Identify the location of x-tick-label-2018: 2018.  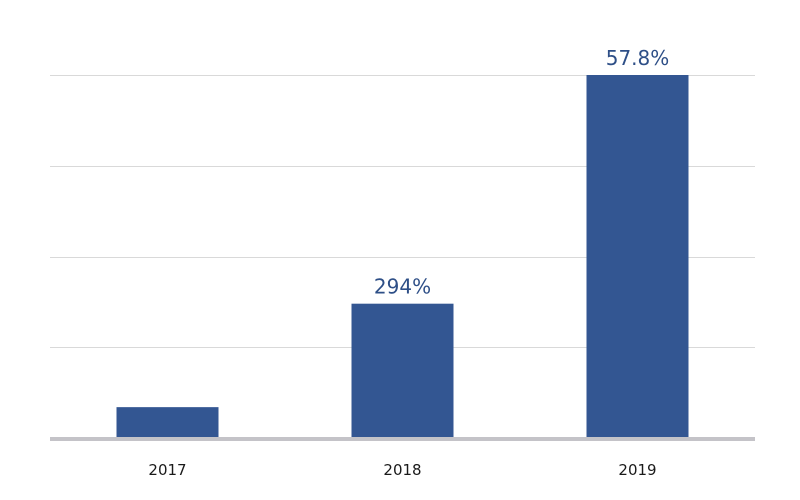
(402, 470).